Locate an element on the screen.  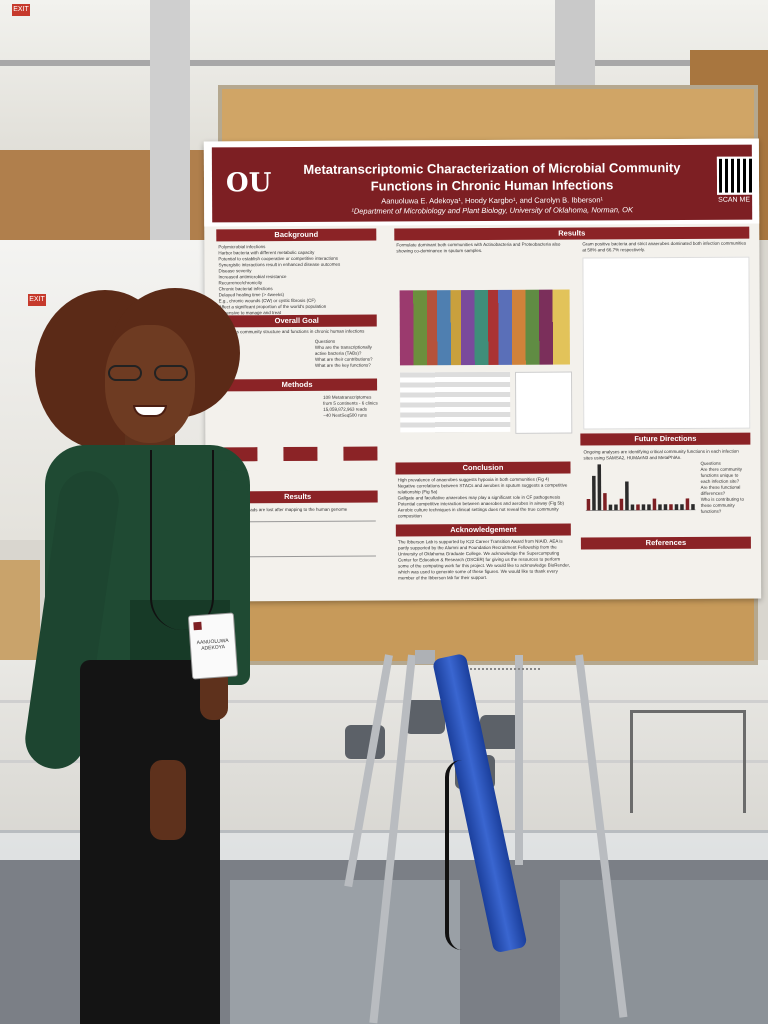
badge-name: AANUOLUWA ADEKOYA is located at coordinates (212, 644).